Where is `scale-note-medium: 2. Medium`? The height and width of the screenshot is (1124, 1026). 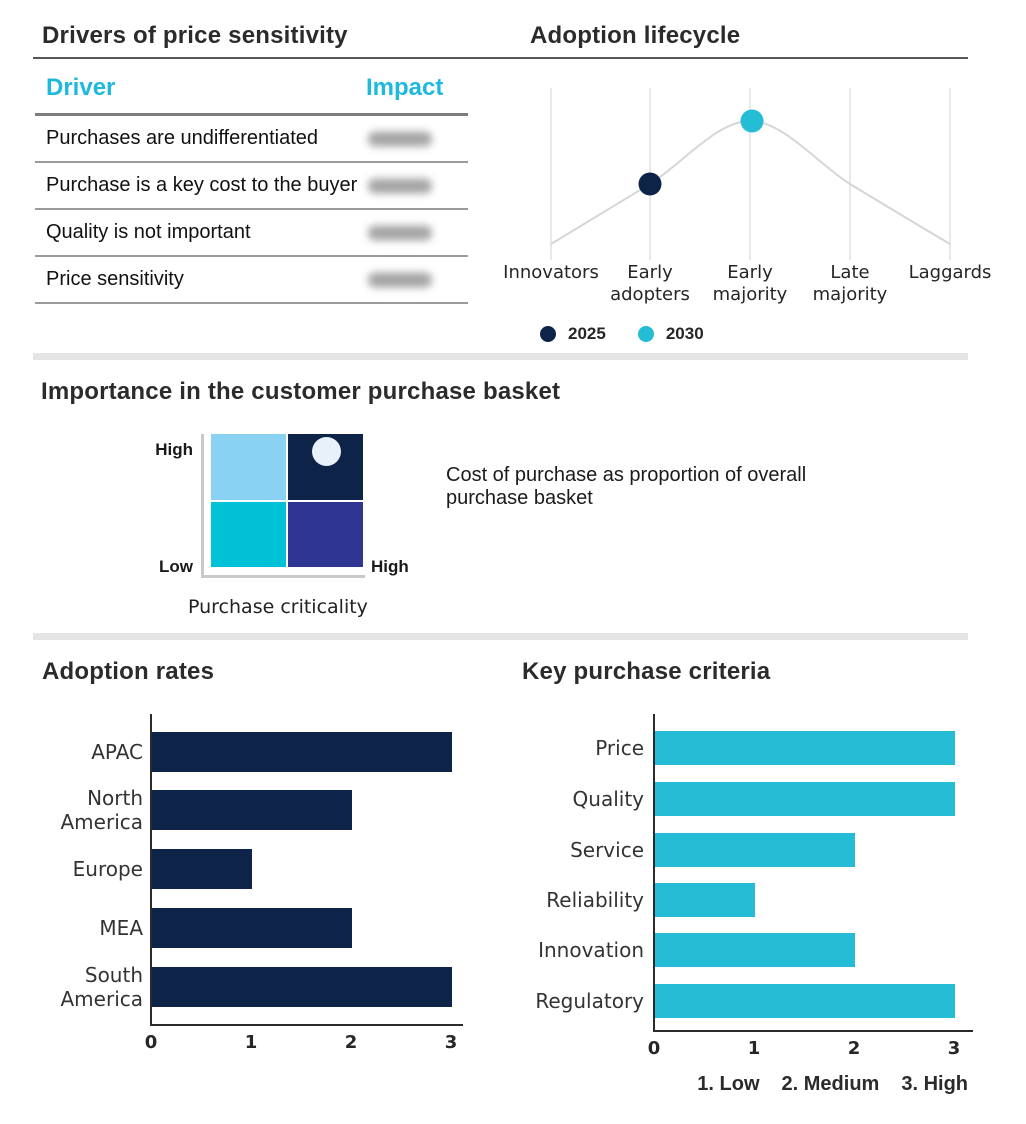 scale-note-medium: 2. Medium is located at coordinates (830, 1084).